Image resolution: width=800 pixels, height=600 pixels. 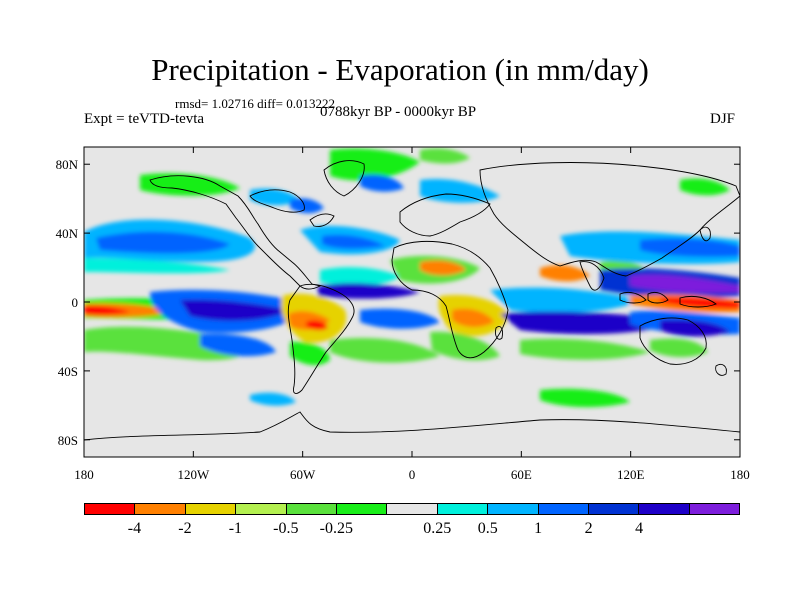 I want to click on x-tick-label: 60E, so click(x=521, y=474).